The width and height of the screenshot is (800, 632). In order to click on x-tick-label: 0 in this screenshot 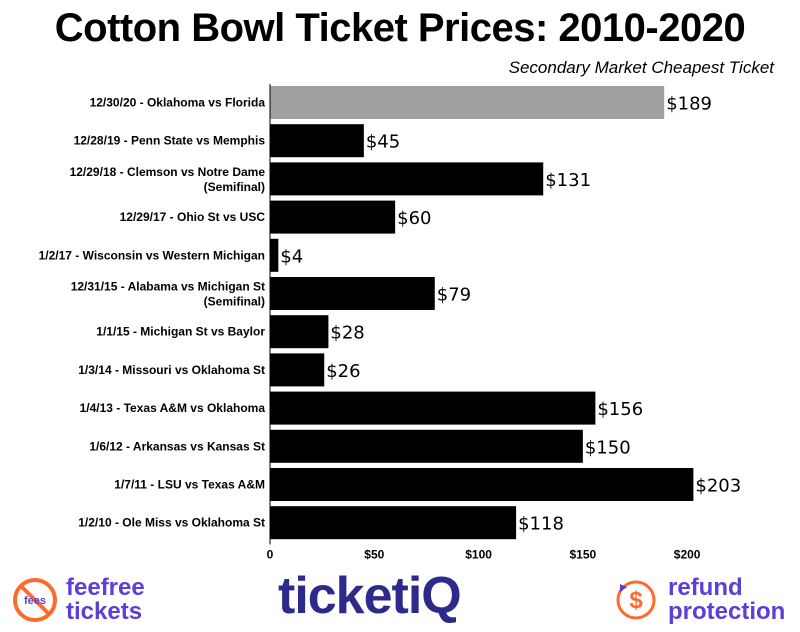, I will do `click(270, 554)`.